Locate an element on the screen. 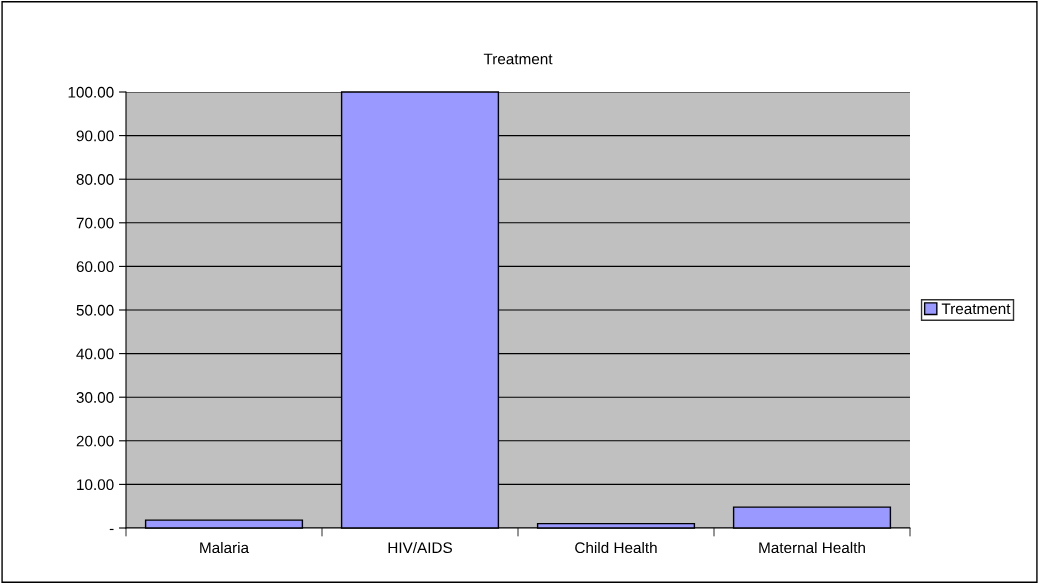 Image resolution: width=1039 pixels, height=584 pixels. y-tick-label: 10.00 is located at coordinates (95, 485).